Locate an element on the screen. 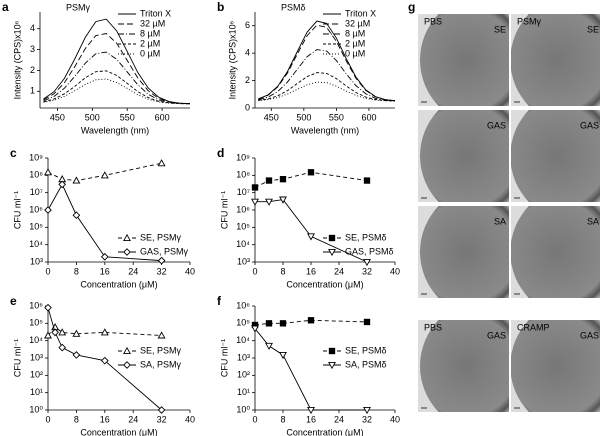 The image size is (600, 436). x-tick-label: 32 is located at coordinates (367, 271).